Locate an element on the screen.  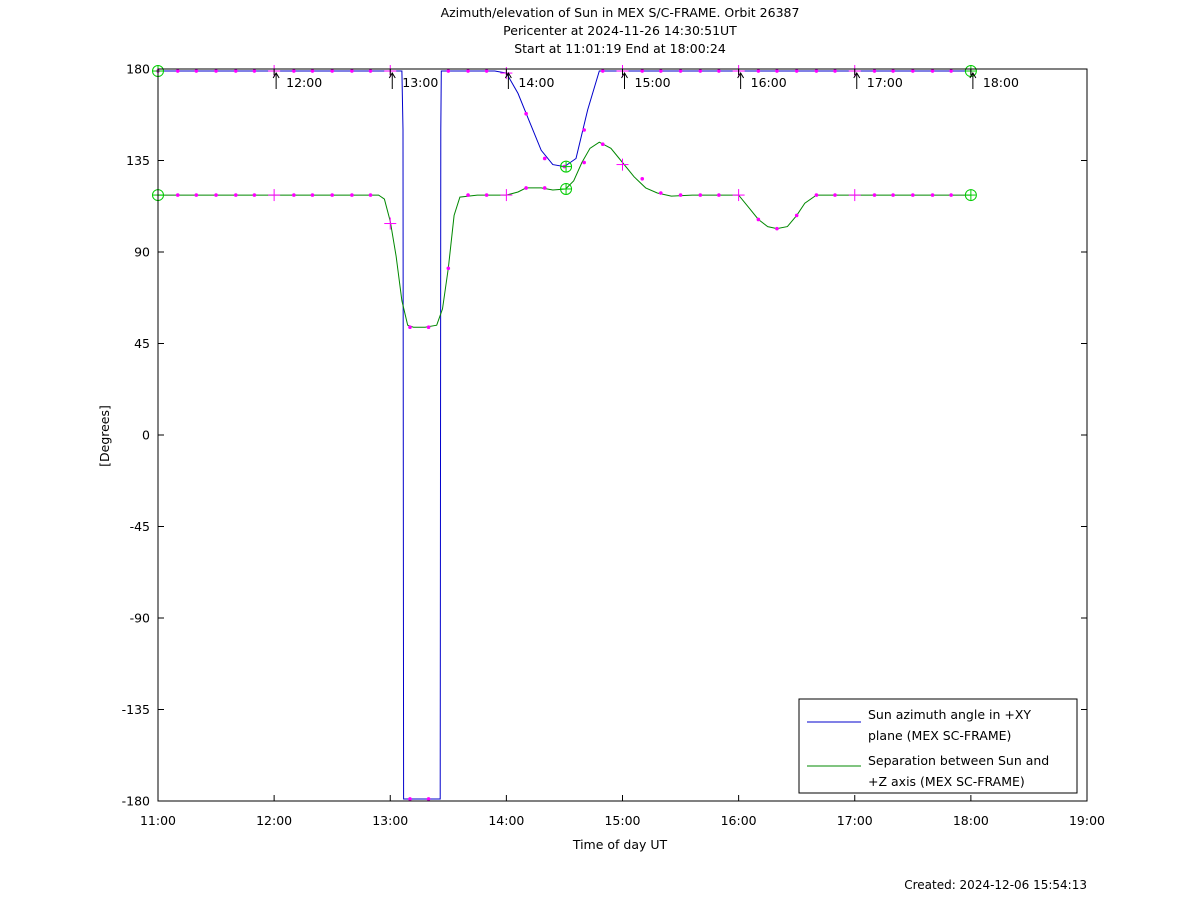
y-tick-label: -180 is located at coordinates (136, 801).